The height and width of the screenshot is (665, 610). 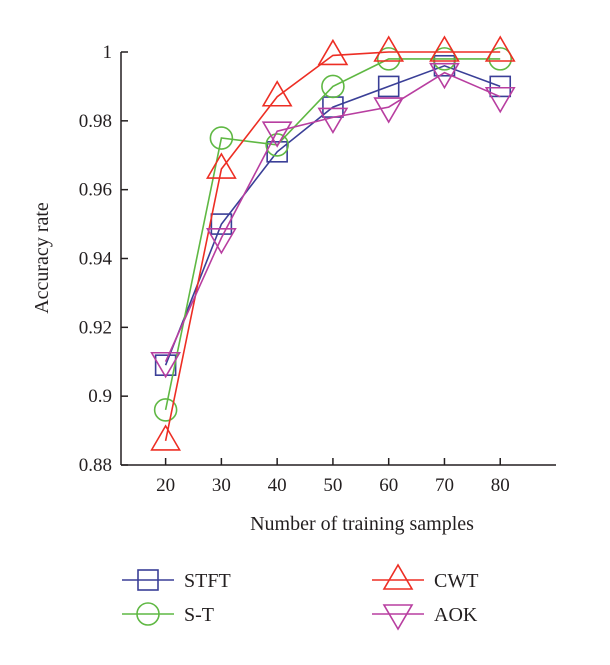 I want to click on x-tick-label: 20, so click(x=165, y=485).